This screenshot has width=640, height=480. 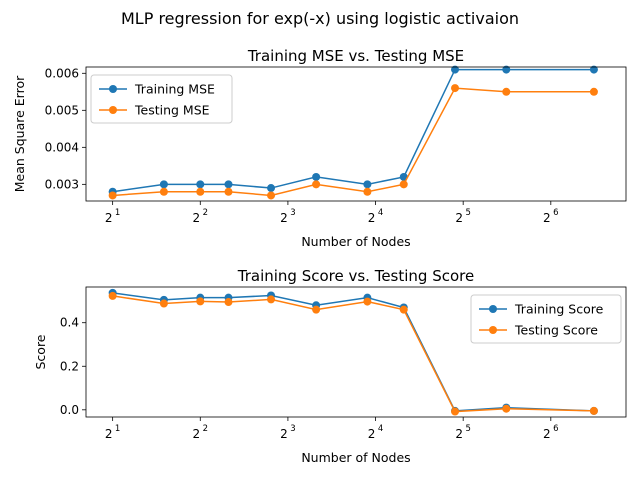 What do you see at coordinates (69, 323) in the screenshot?
I see `y-tick-label: 0.4` at bounding box center [69, 323].